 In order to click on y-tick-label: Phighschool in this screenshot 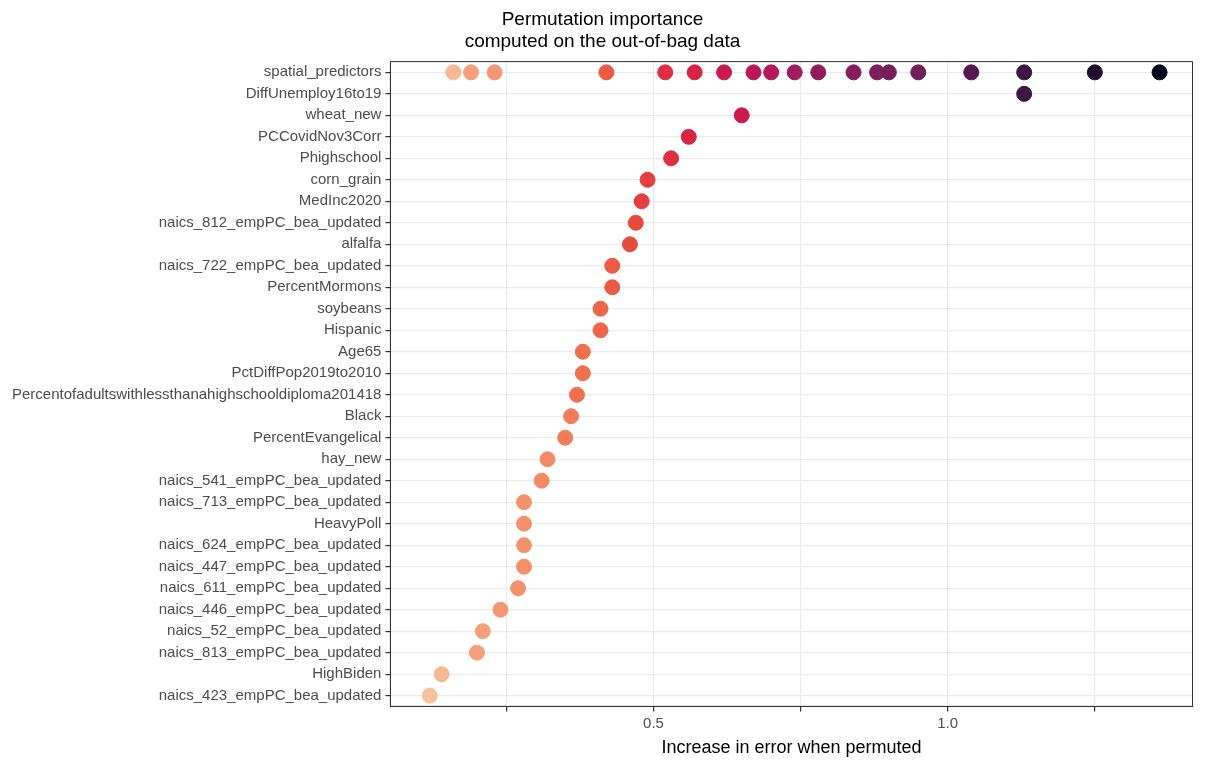, I will do `click(340, 157)`.